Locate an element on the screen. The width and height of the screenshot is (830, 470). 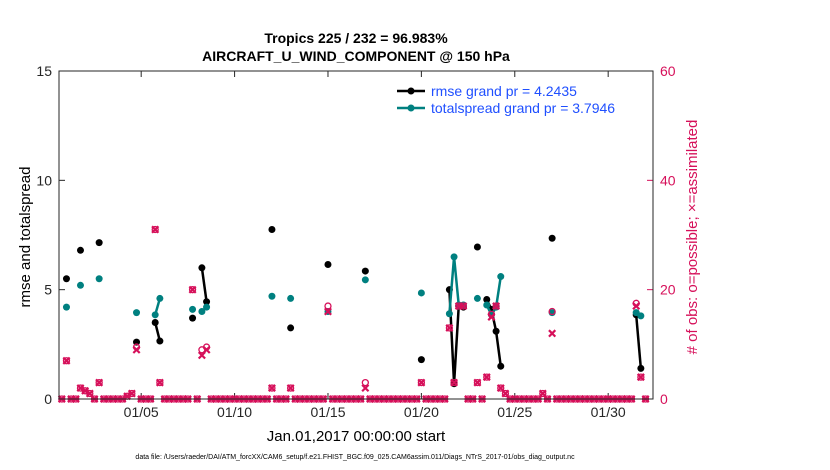
y-right-tick-label: 20 is located at coordinates (668, 290).